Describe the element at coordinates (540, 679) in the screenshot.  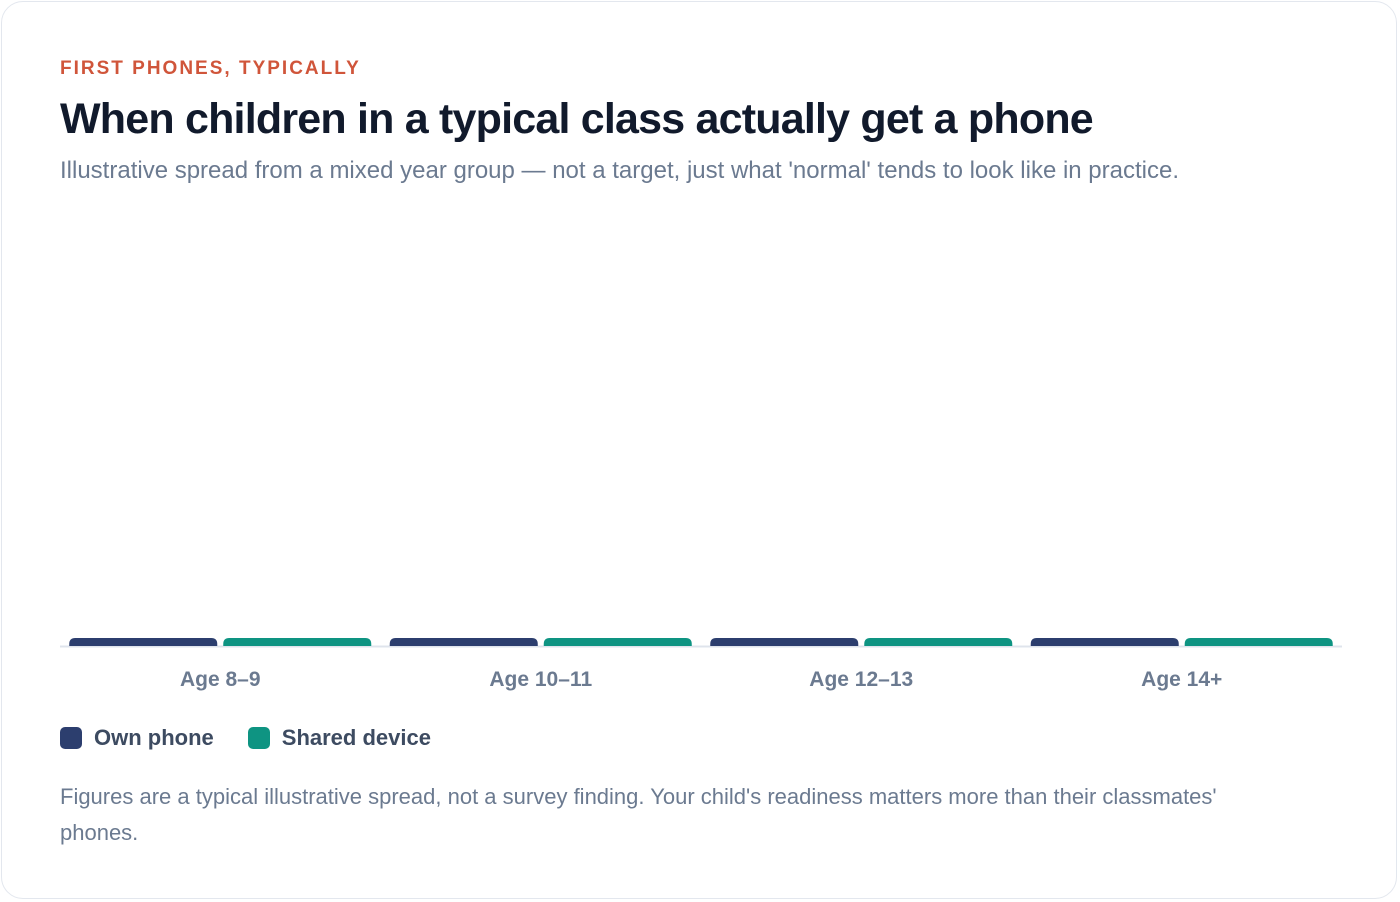
I see `x-tick-label: Age 10–11` at that location.